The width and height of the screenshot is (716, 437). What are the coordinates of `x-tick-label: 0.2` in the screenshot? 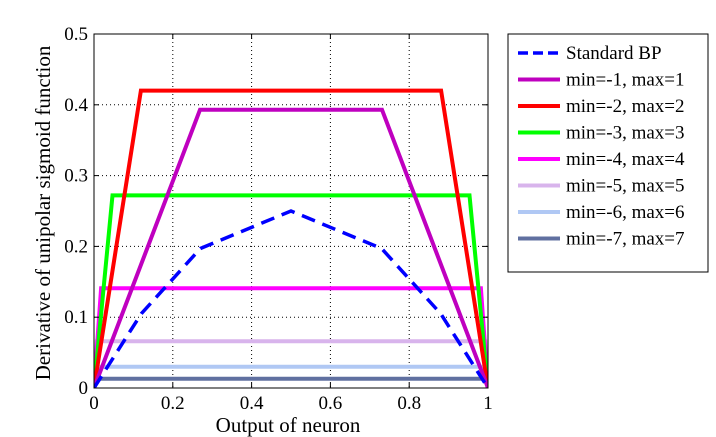 It's located at (173, 403).